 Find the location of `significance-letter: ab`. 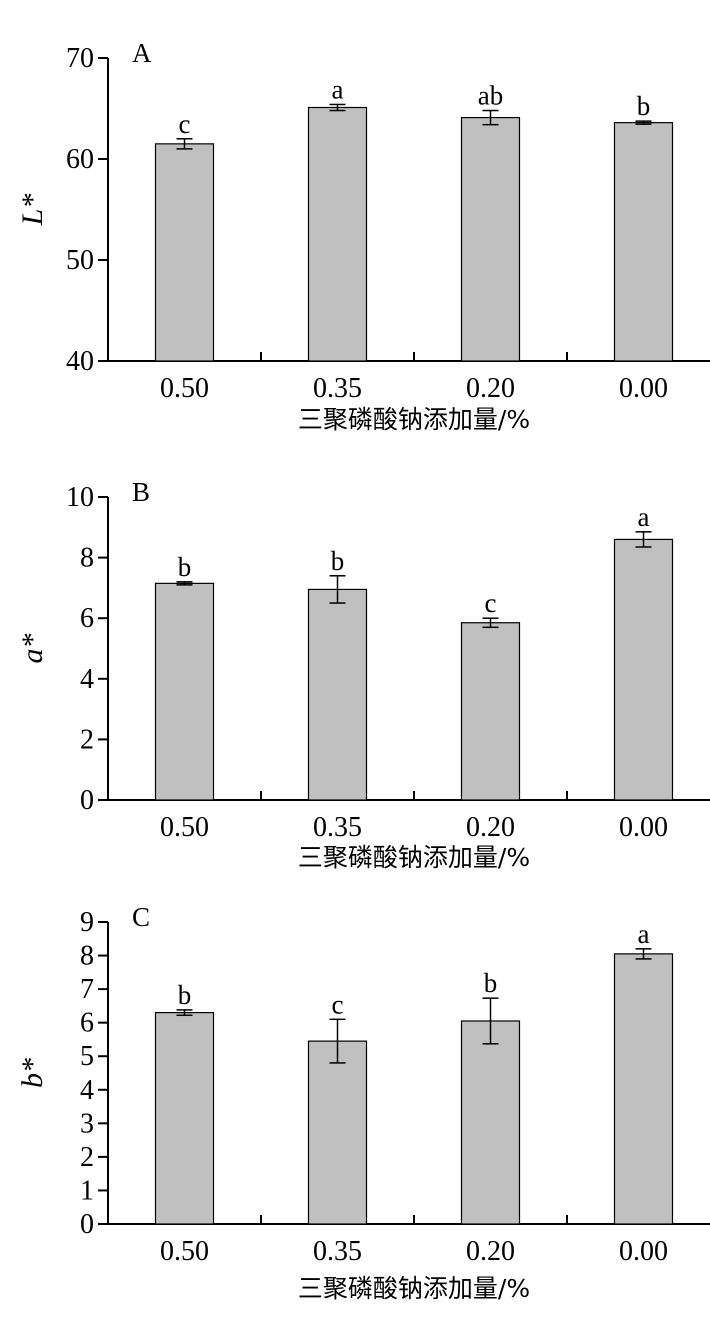

significance-letter: ab is located at coordinates (490, 96).